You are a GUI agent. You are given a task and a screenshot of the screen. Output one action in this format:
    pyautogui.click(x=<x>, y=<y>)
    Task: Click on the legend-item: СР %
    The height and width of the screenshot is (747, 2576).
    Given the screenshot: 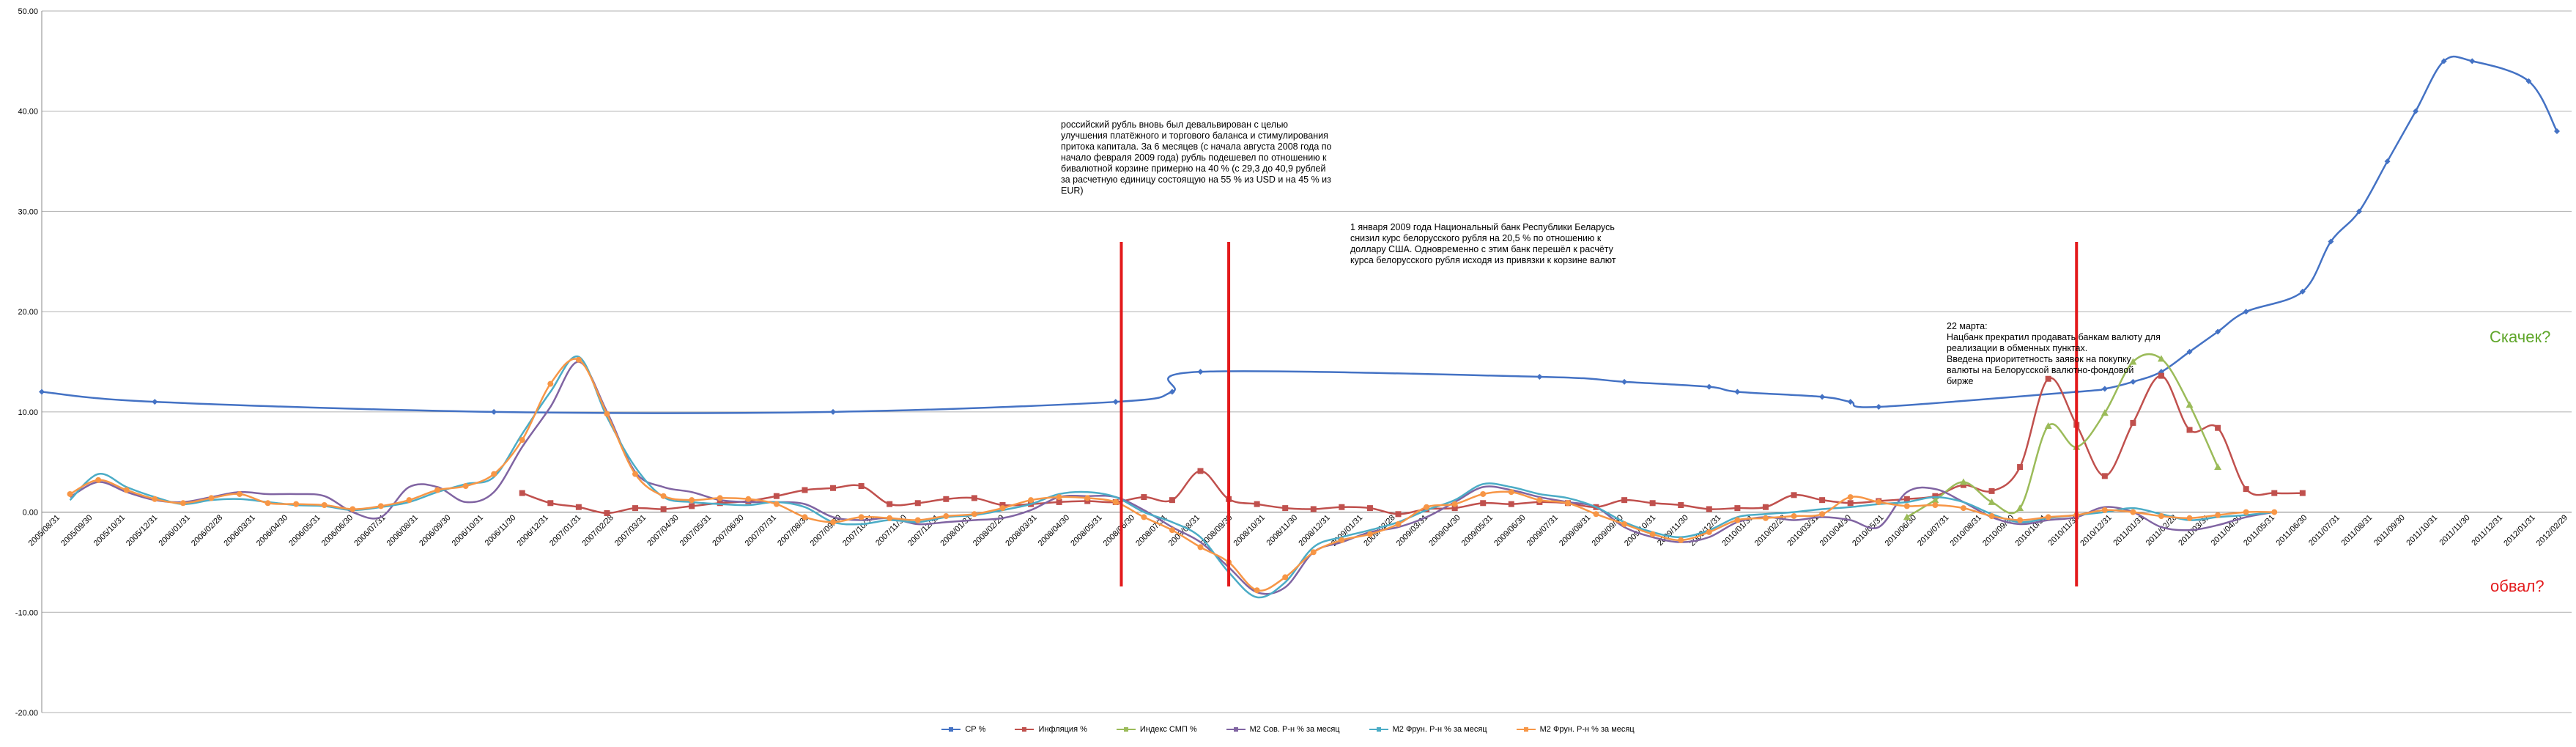 What is the action you would take?
    pyautogui.click(x=963, y=729)
    